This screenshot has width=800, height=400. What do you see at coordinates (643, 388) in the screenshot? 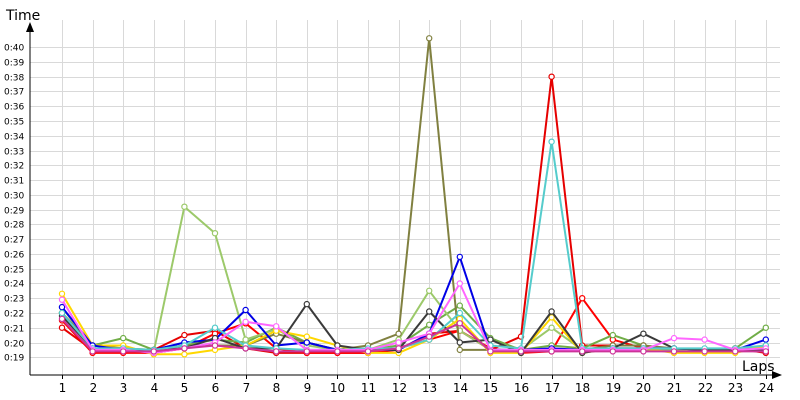
I see `x-tick-label: 20` at bounding box center [643, 388].